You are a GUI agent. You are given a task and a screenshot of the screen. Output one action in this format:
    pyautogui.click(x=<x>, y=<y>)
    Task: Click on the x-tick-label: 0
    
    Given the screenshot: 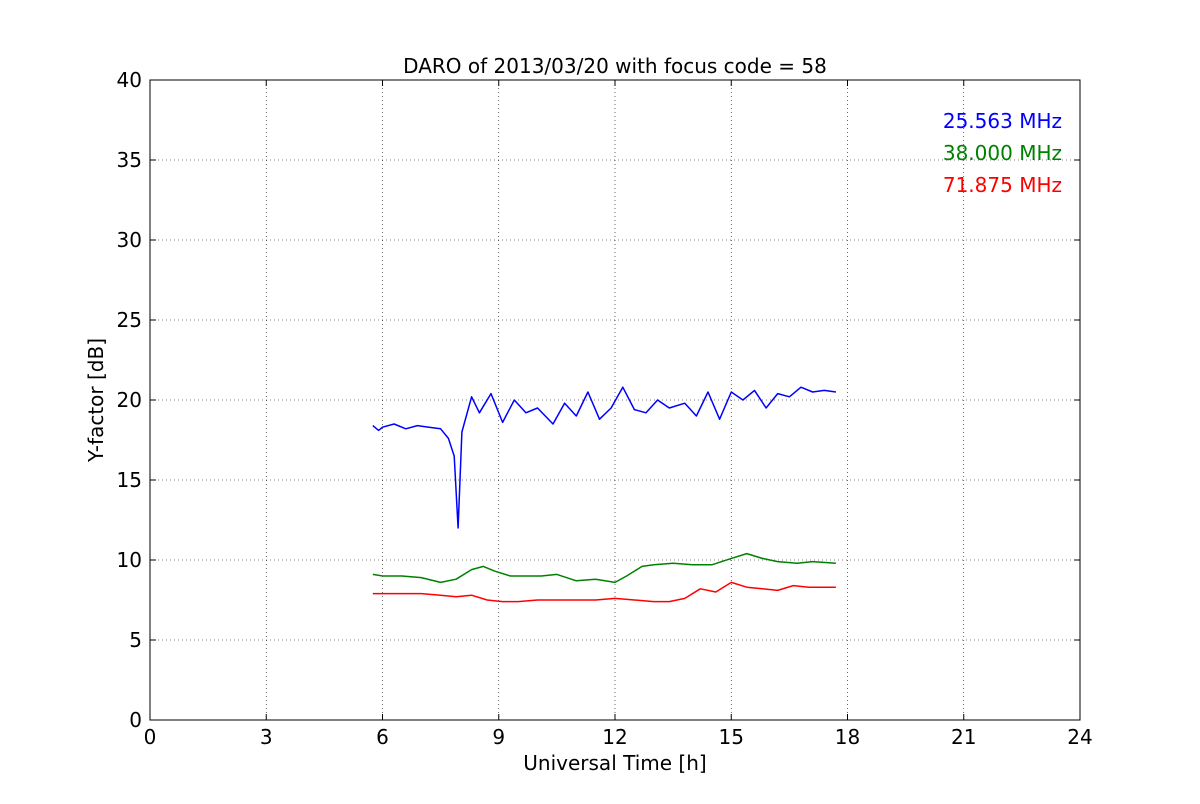 What is the action you would take?
    pyautogui.click(x=150, y=737)
    